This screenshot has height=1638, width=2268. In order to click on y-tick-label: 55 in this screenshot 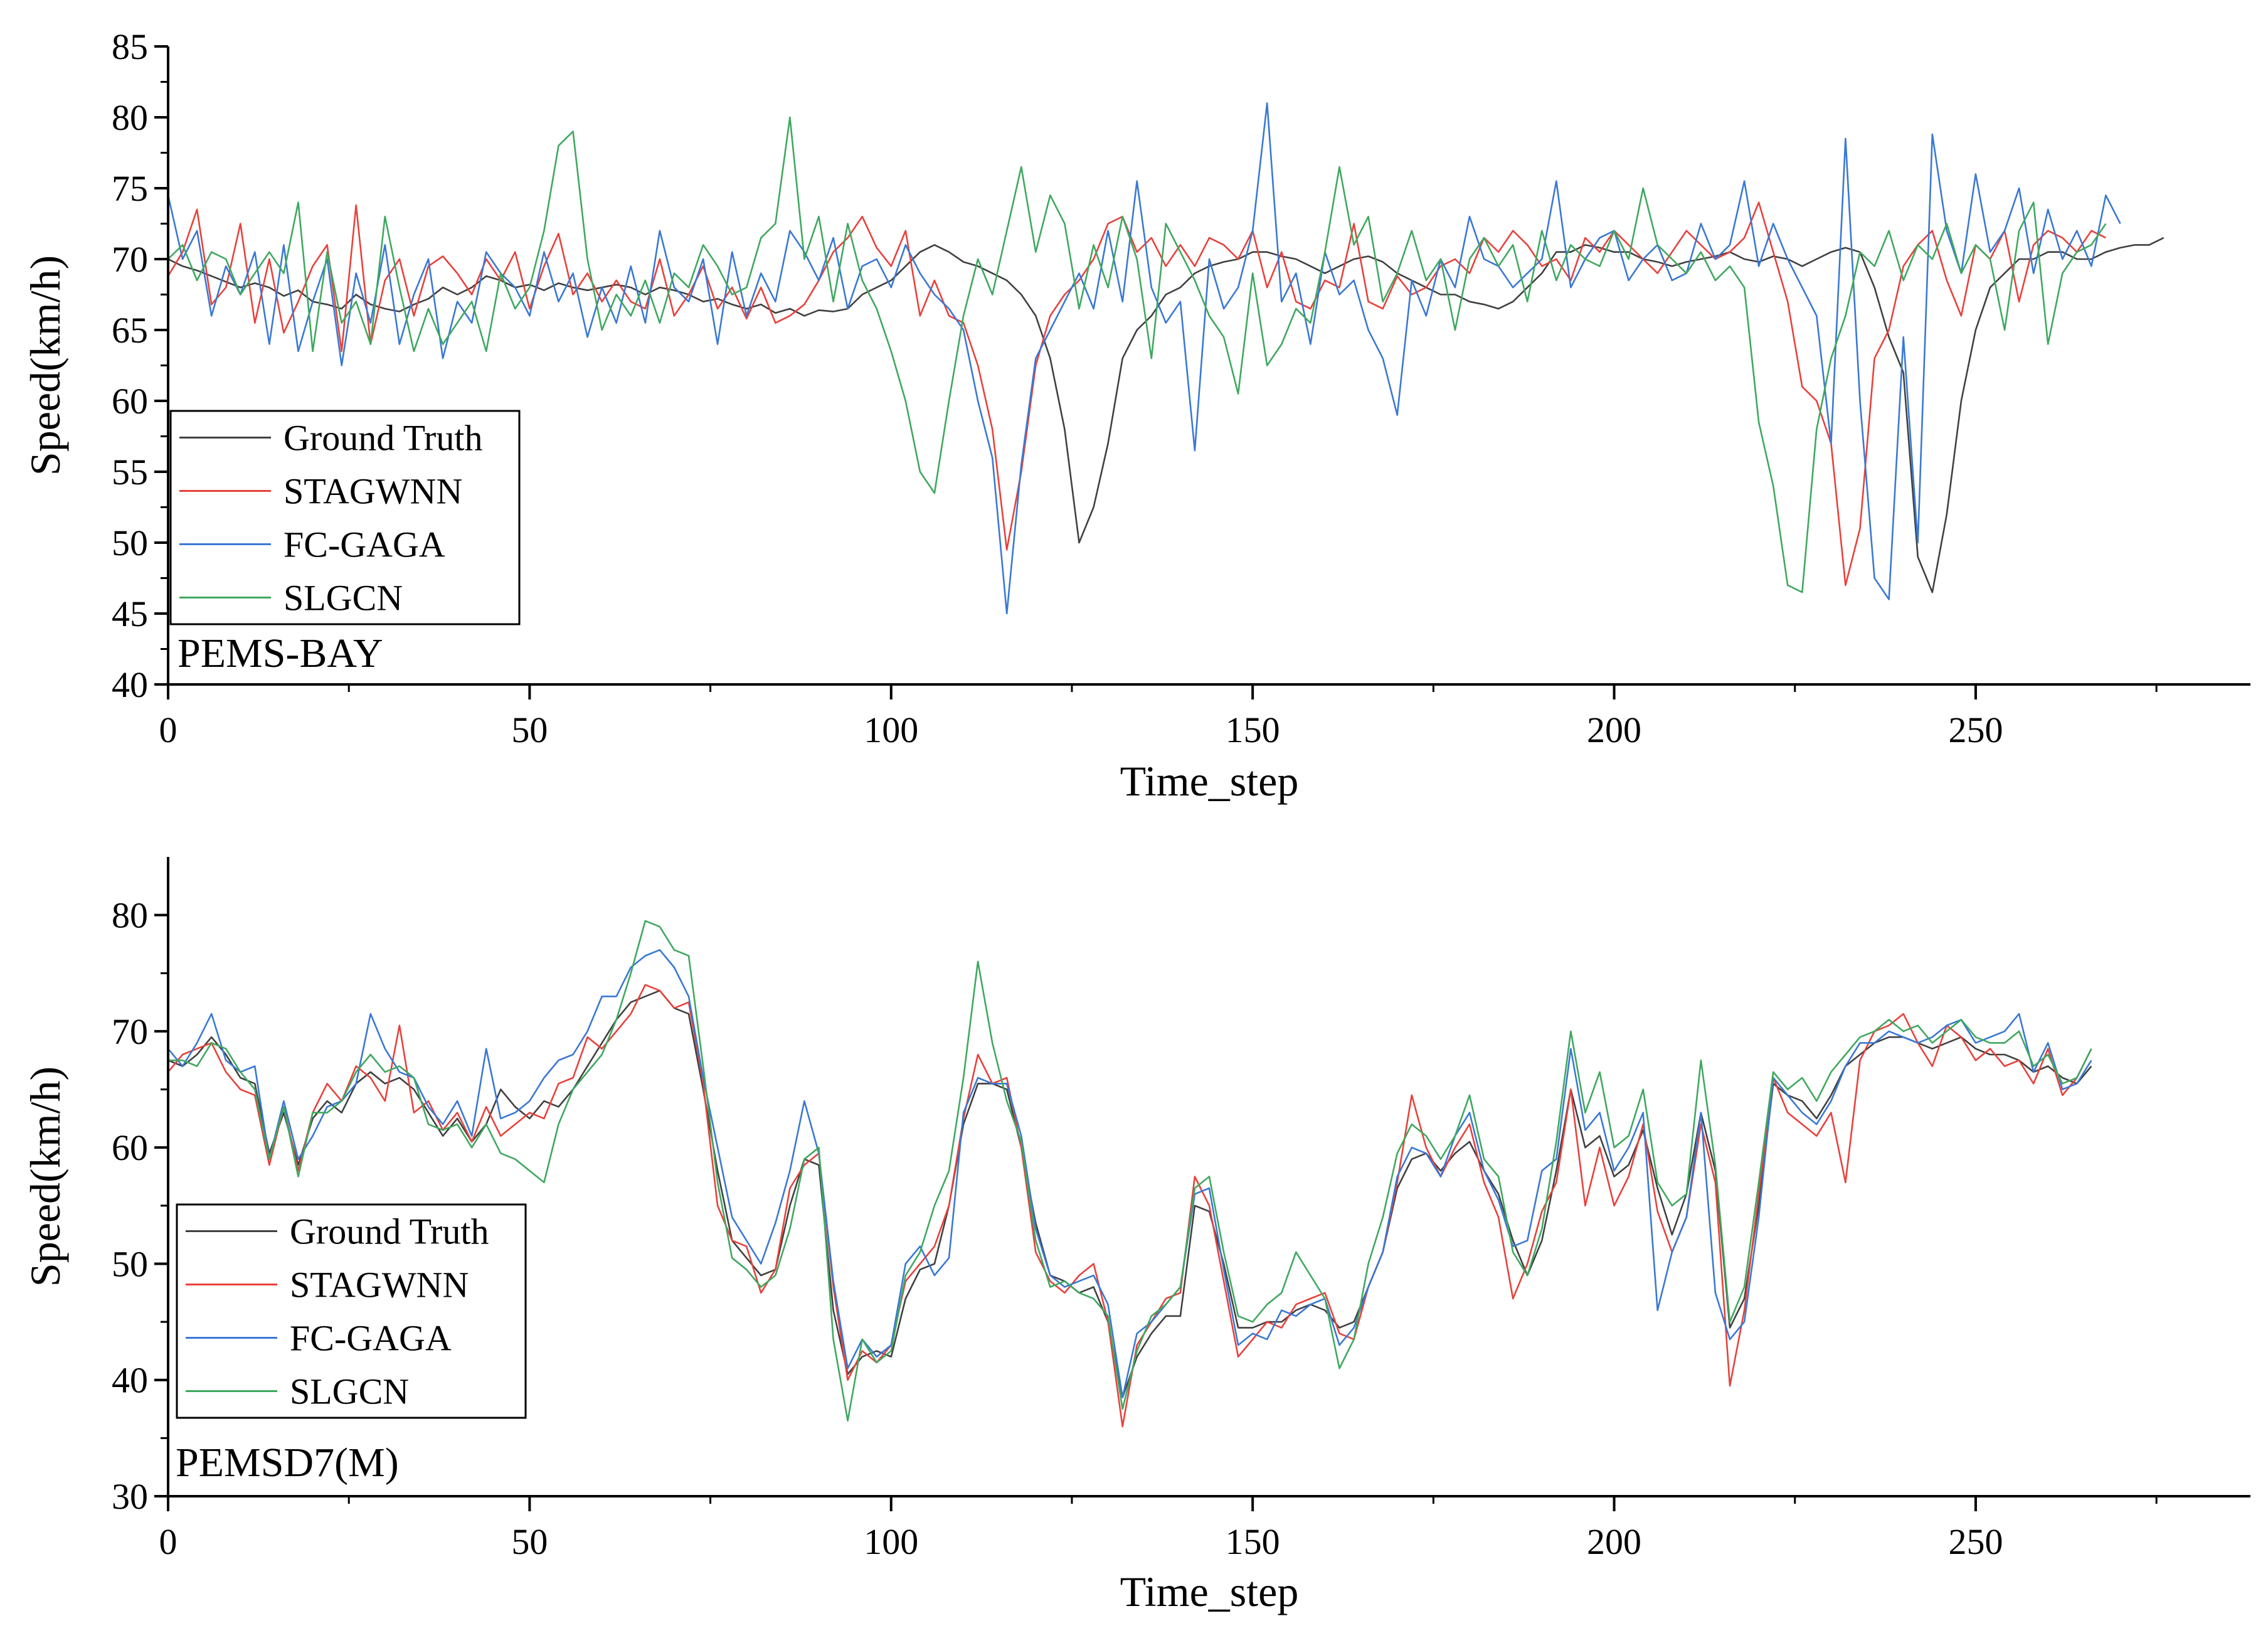, I will do `click(130, 472)`.